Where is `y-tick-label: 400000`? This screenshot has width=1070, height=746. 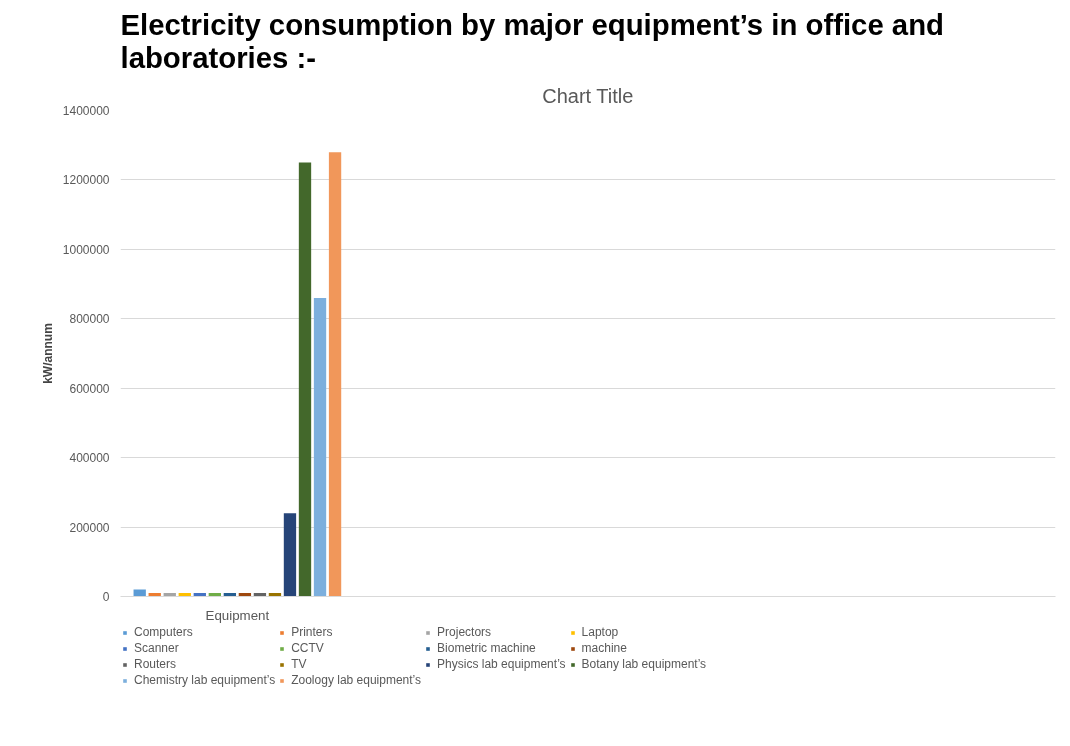
y-tick-label: 400000 is located at coordinates (89, 458).